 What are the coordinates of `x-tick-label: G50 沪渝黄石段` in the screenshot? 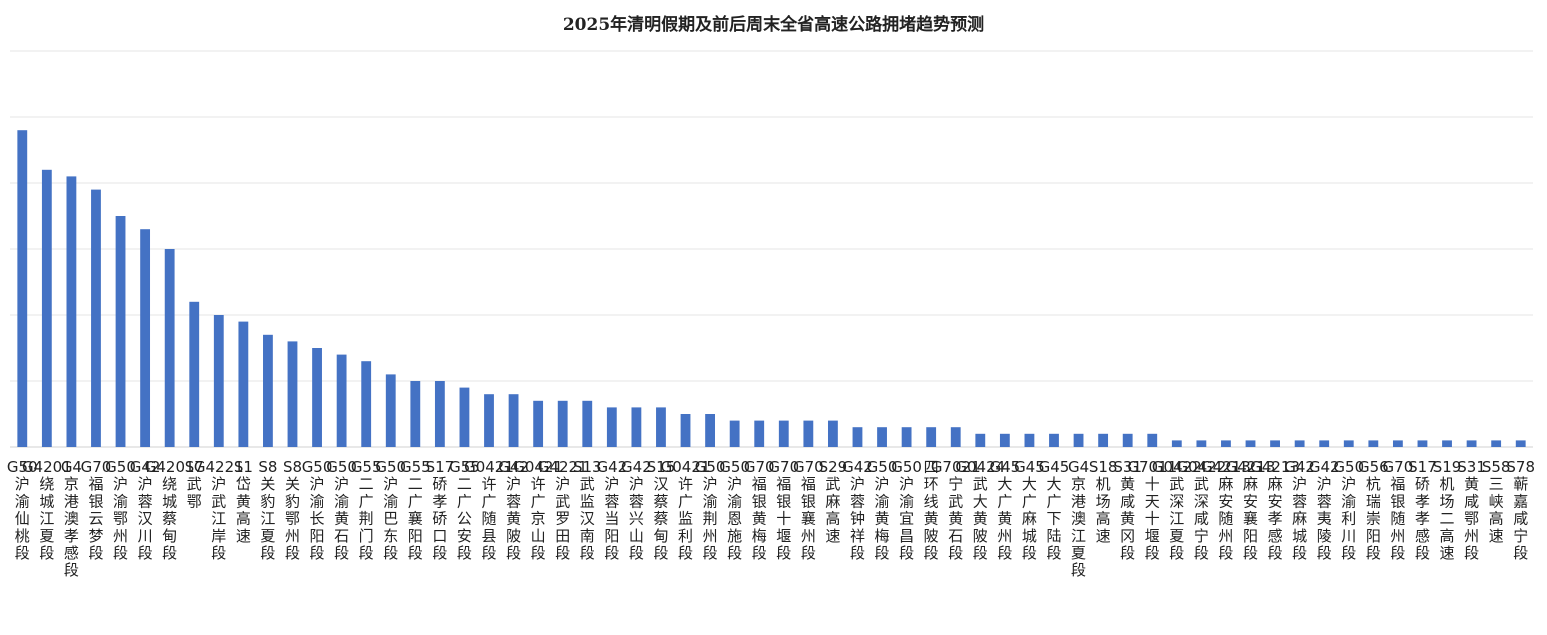 It's located at (341, 510).